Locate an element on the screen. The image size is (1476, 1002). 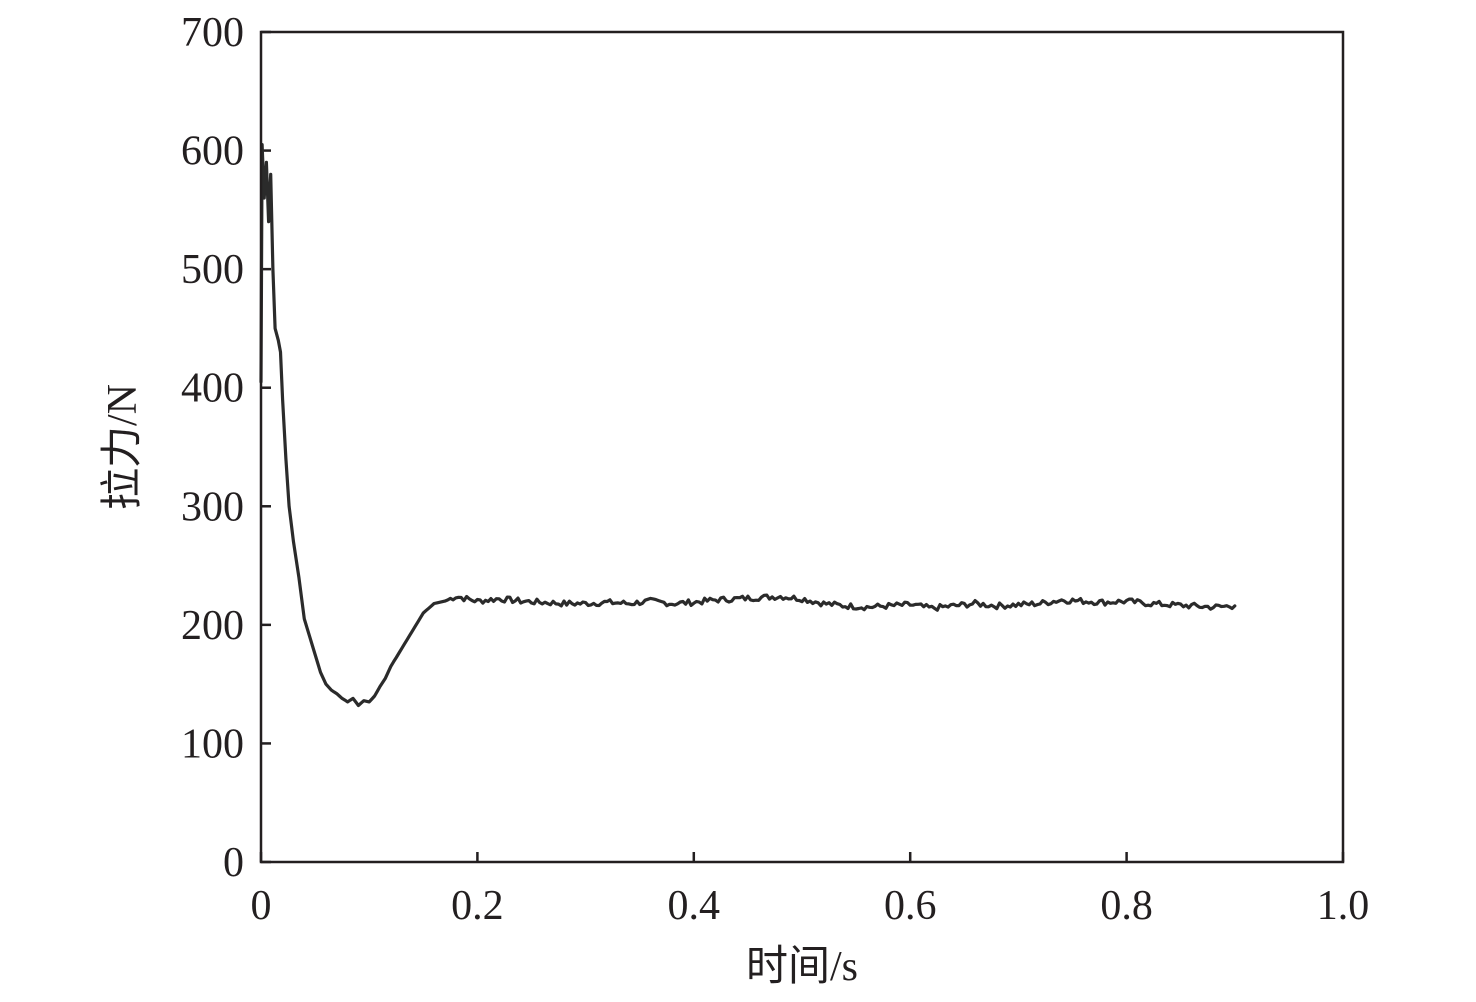
y-tick-label: 200 is located at coordinates (212, 626).